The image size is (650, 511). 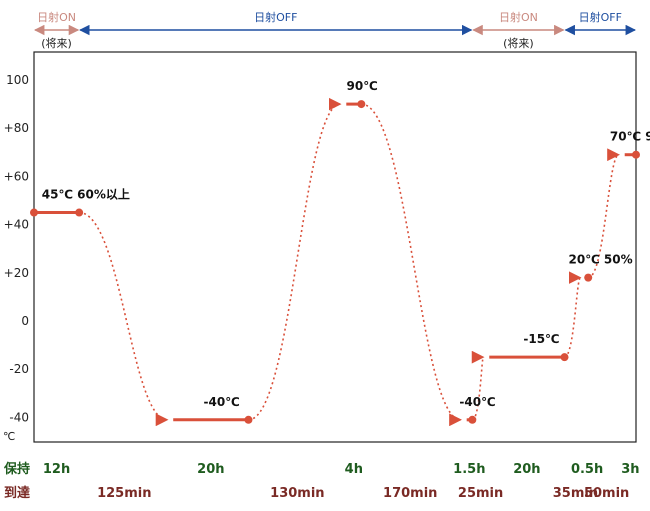 What do you see at coordinates (354, 469) in the screenshot?
I see `hold-duration: 4h` at bounding box center [354, 469].